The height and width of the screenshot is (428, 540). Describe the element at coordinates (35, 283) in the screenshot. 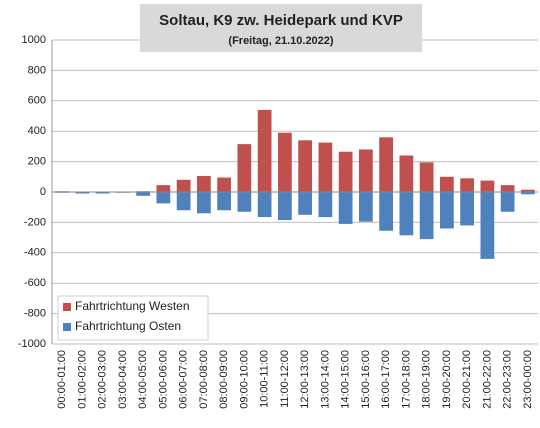

I see `y-tick-label: -600` at that location.